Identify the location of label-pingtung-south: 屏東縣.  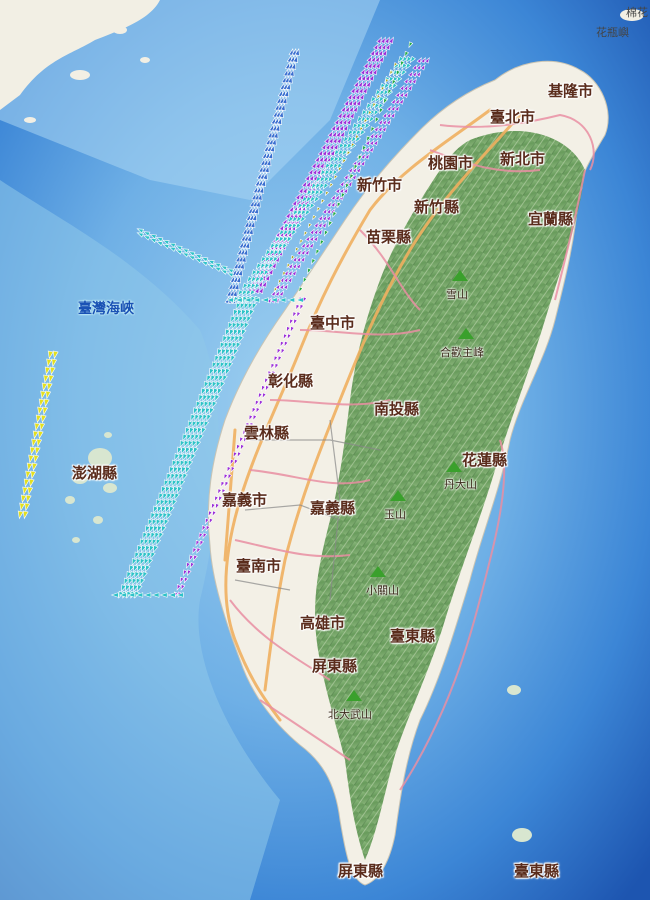
(361, 871).